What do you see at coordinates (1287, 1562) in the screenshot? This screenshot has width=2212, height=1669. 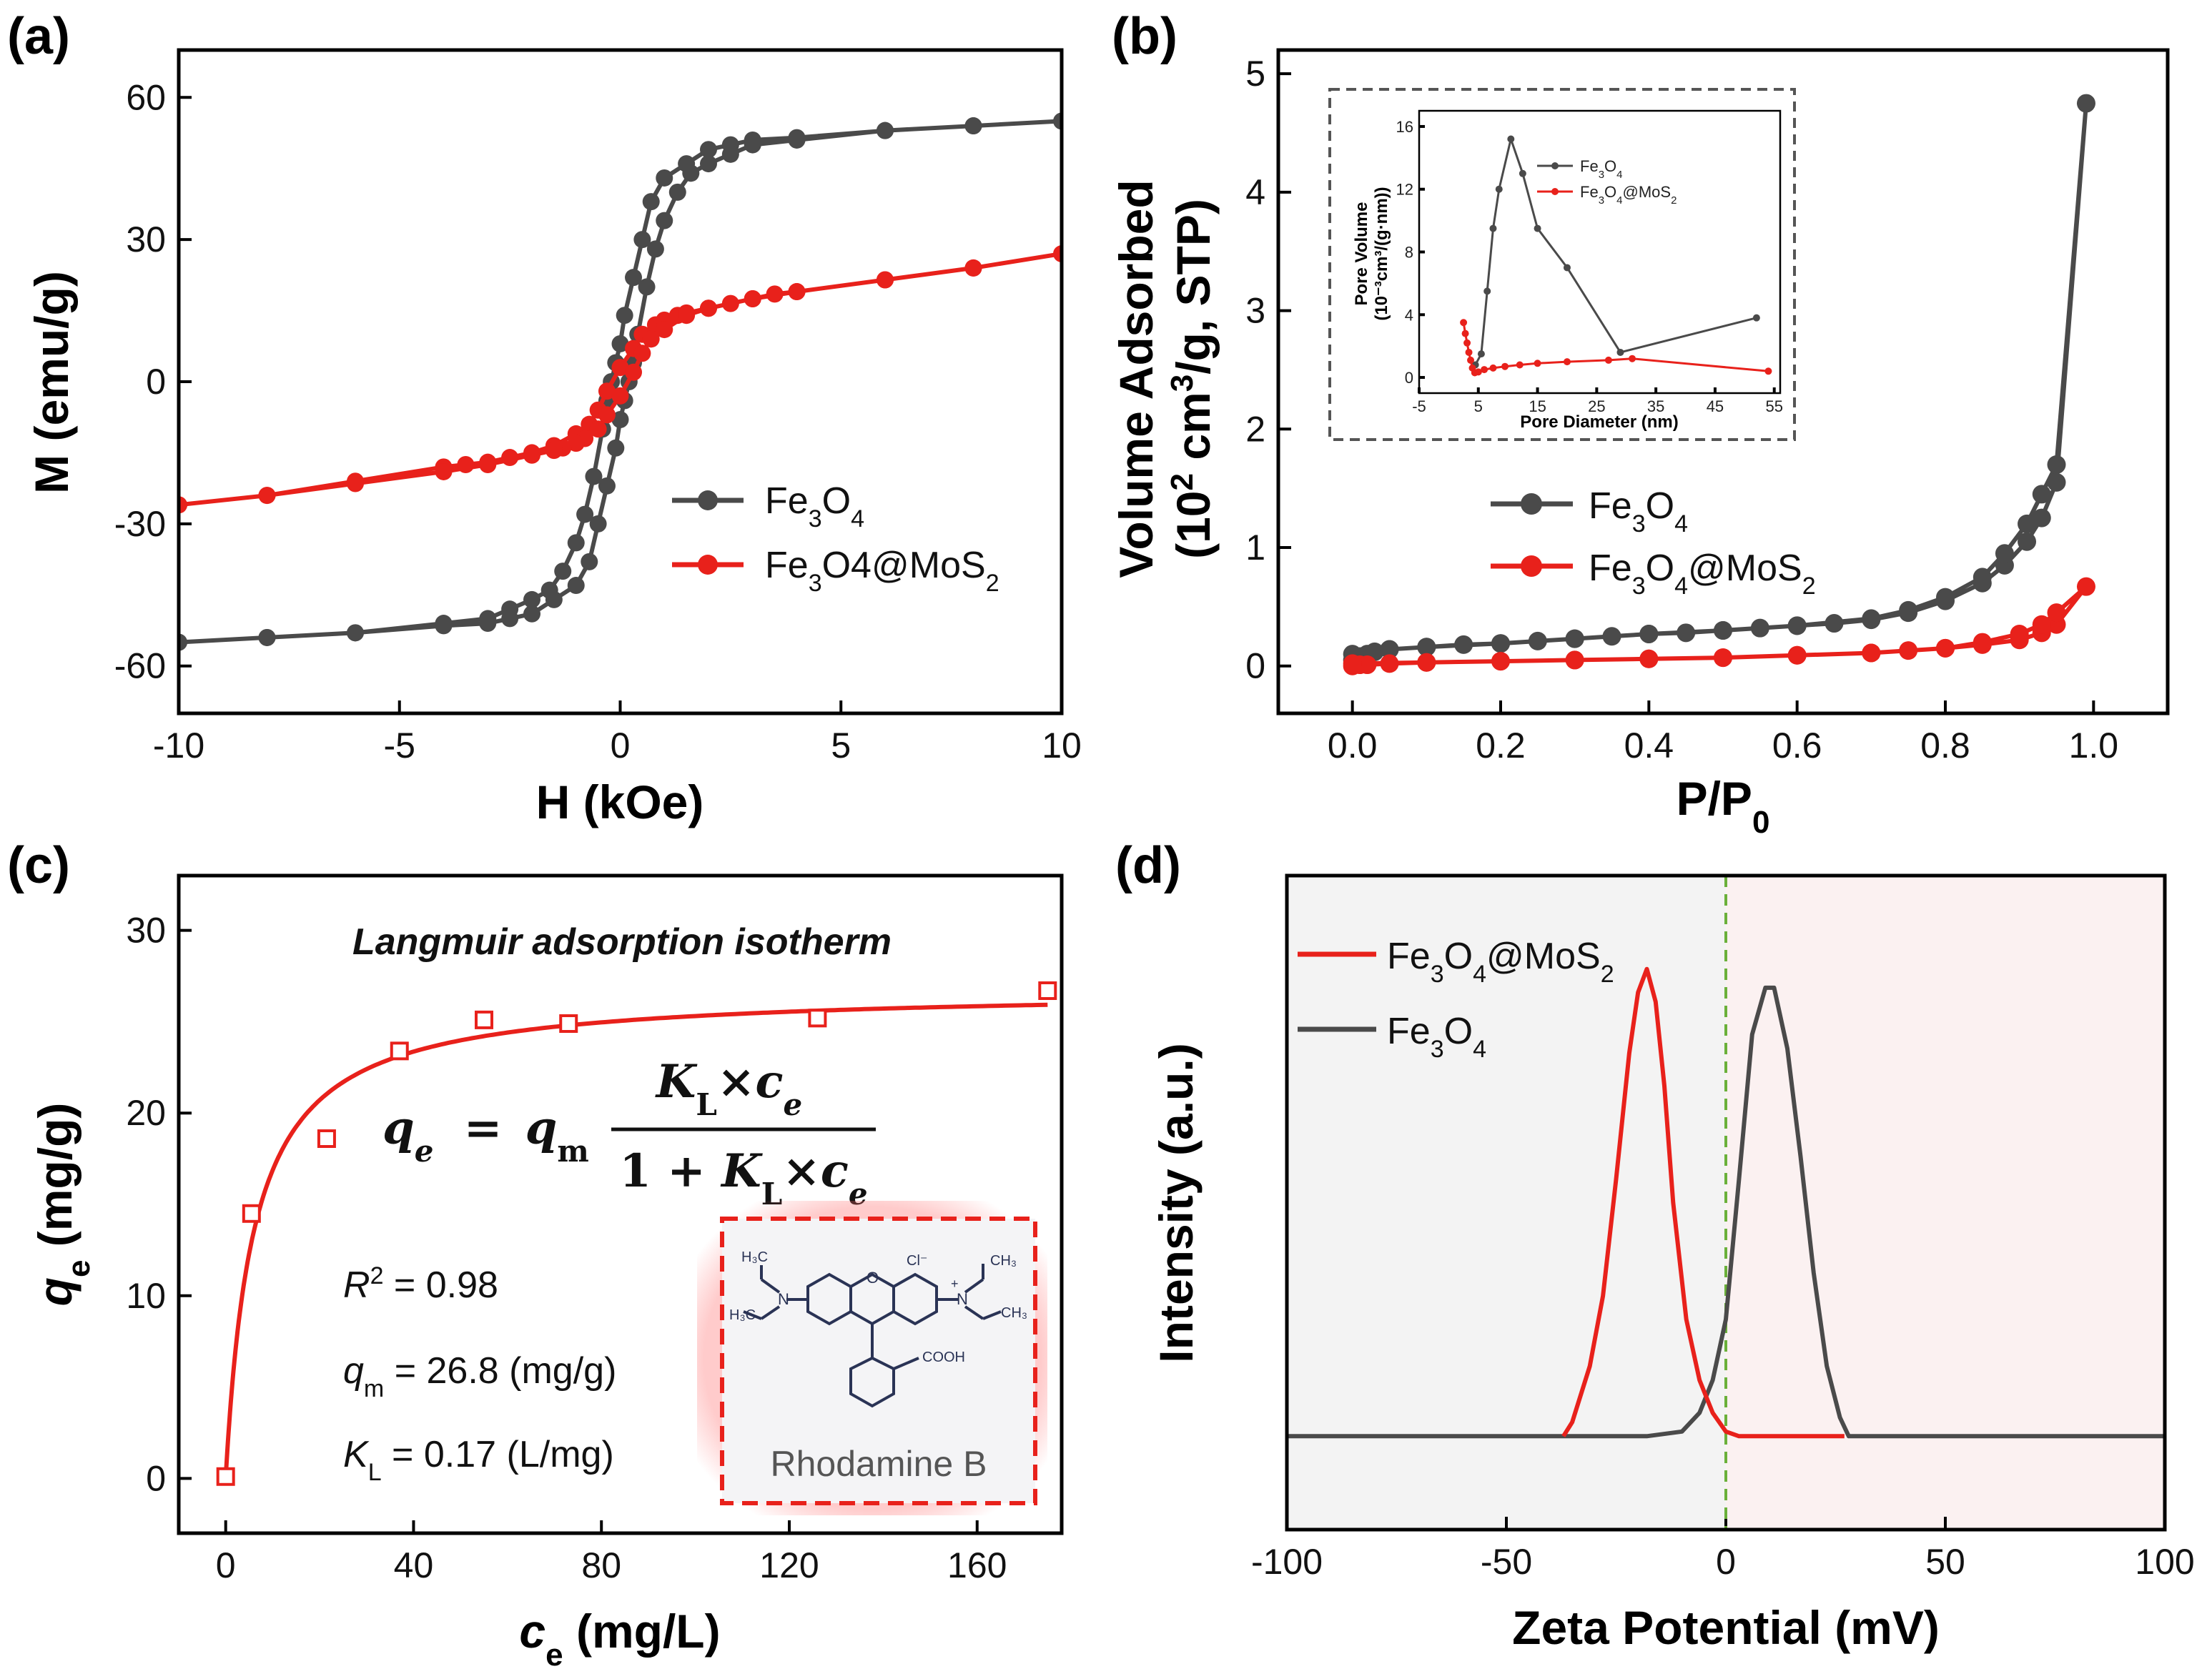 I see `d-xtick-label: -100` at bounding box center [1287, 1562].